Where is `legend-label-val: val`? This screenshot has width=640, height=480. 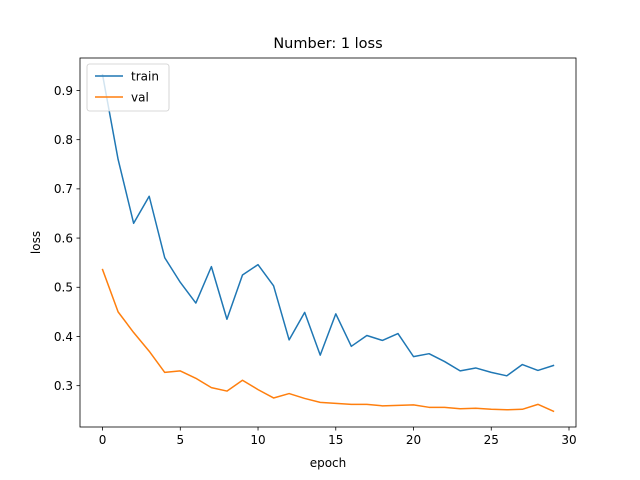
legend-label-val: val is located at coordinates (140, 97).